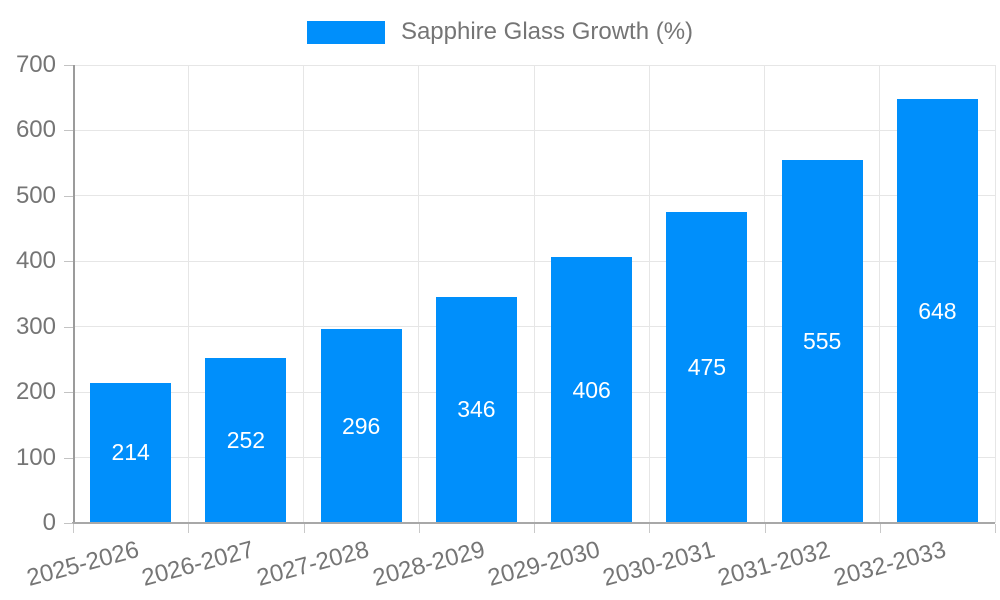 This screenshot has height=600, width=1000. I want to click on bar-value-label: 214, so click(130, 452).